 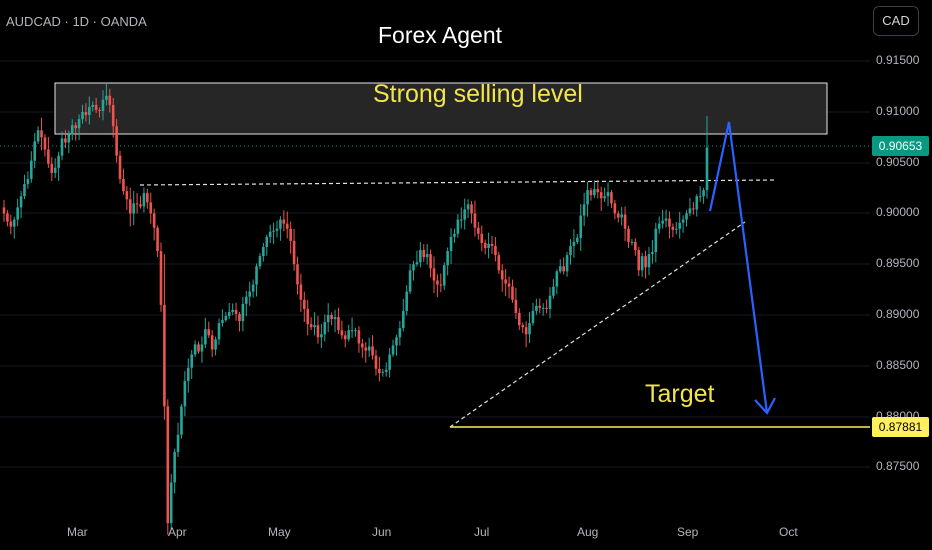 I want to click on projection-arrow, so click(x=738, y=267).